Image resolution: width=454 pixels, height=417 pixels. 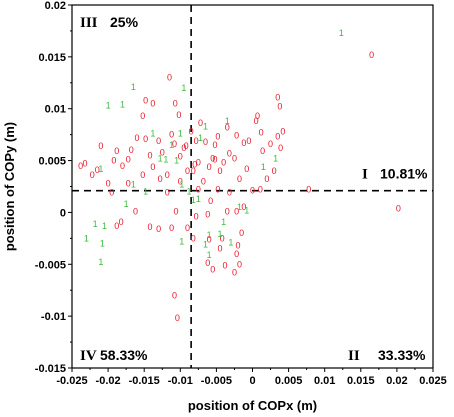 I want to click on quadrant-percent: 25%, so click(x=124, y=22).